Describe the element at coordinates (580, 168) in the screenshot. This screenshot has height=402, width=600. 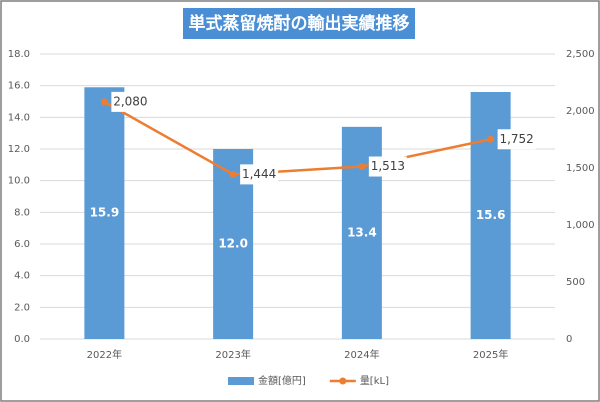
I see `y2-tick-label: 1,500` at that location.